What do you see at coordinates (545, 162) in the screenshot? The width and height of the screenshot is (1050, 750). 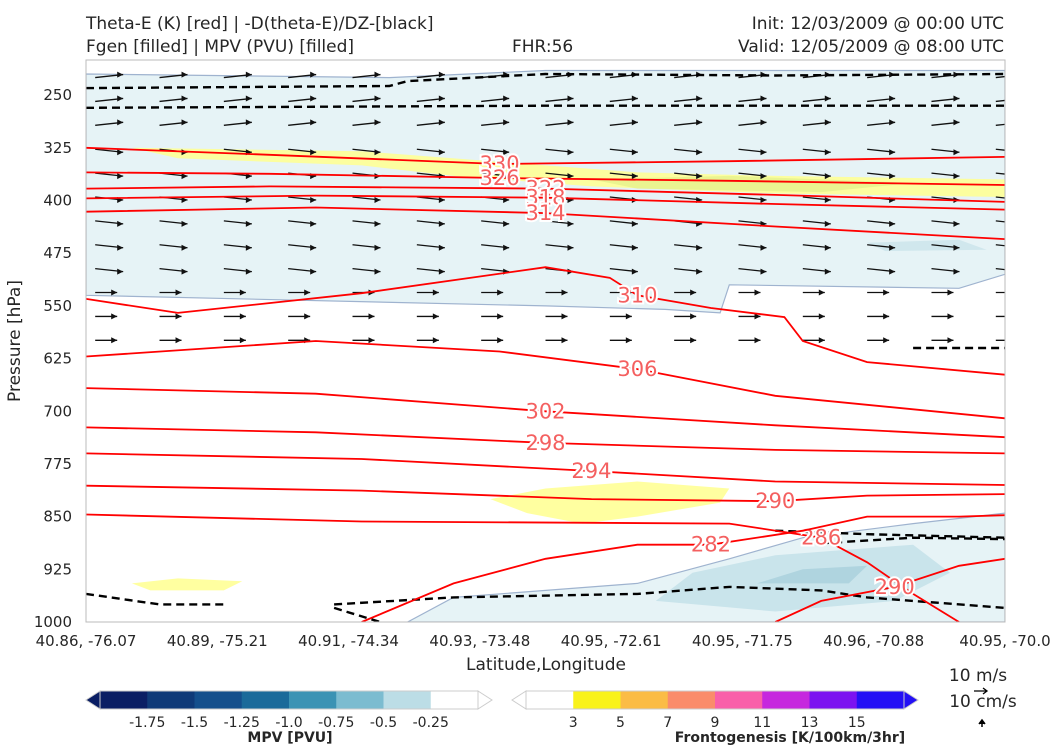 I see `theta-e-contour-0: 330` at bounding box center [545, 162].